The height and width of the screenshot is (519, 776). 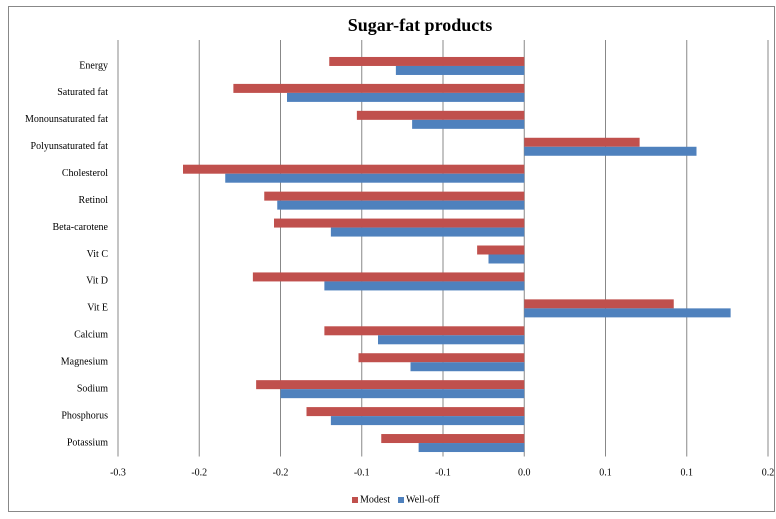 What do you see at coordinates (423, 499) in the screenshot?
I see `legend-label: Well-off` at bounding box center [423, 499].